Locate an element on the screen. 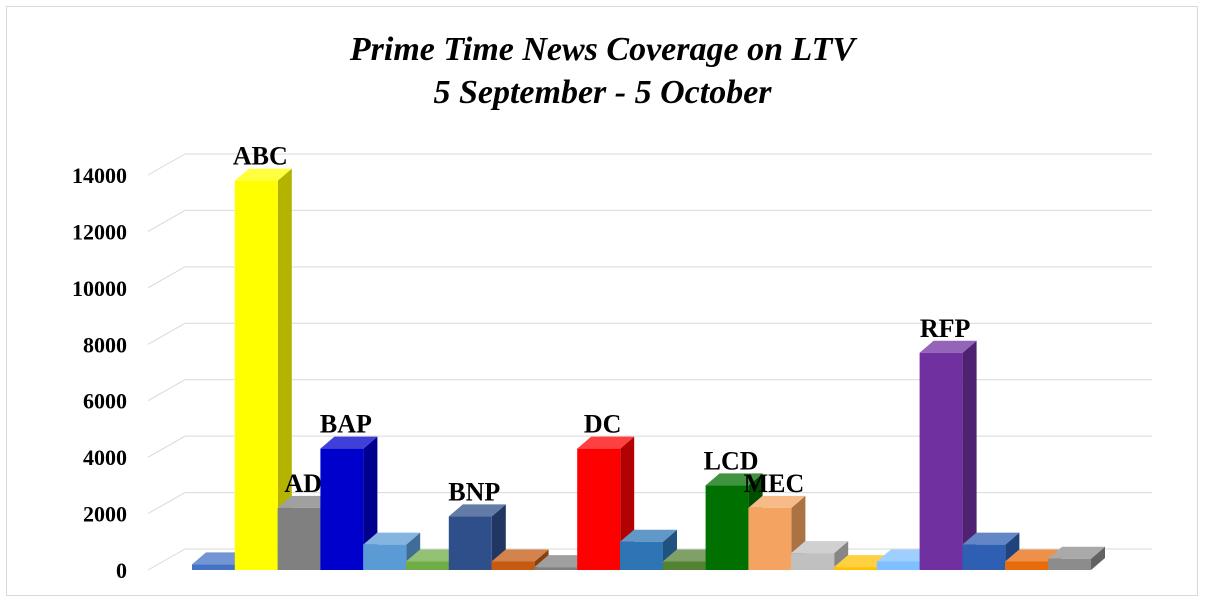 This screenshot has width=1205, height=602. y-tick-label: 14000 is located at coordinates (99, 175).